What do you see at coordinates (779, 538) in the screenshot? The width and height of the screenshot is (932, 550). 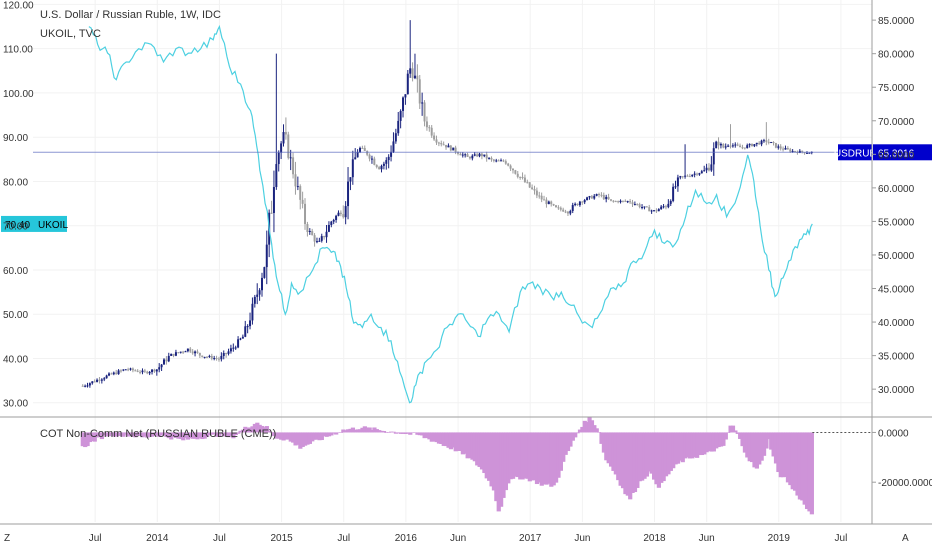 I see `x-tick-label: 2019` at bounding box center [779, 538].